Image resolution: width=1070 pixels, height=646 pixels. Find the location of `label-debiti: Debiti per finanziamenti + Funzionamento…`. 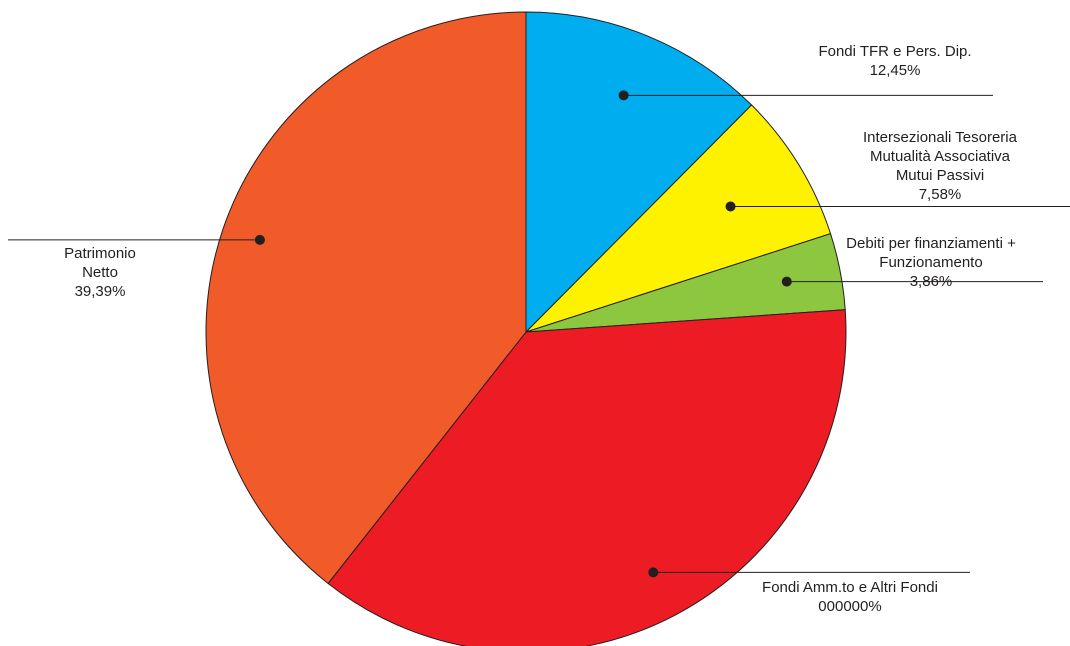

label-debiti: Debiti per finanziamenti + Funzionamento… is located at coordinates (931, 262).